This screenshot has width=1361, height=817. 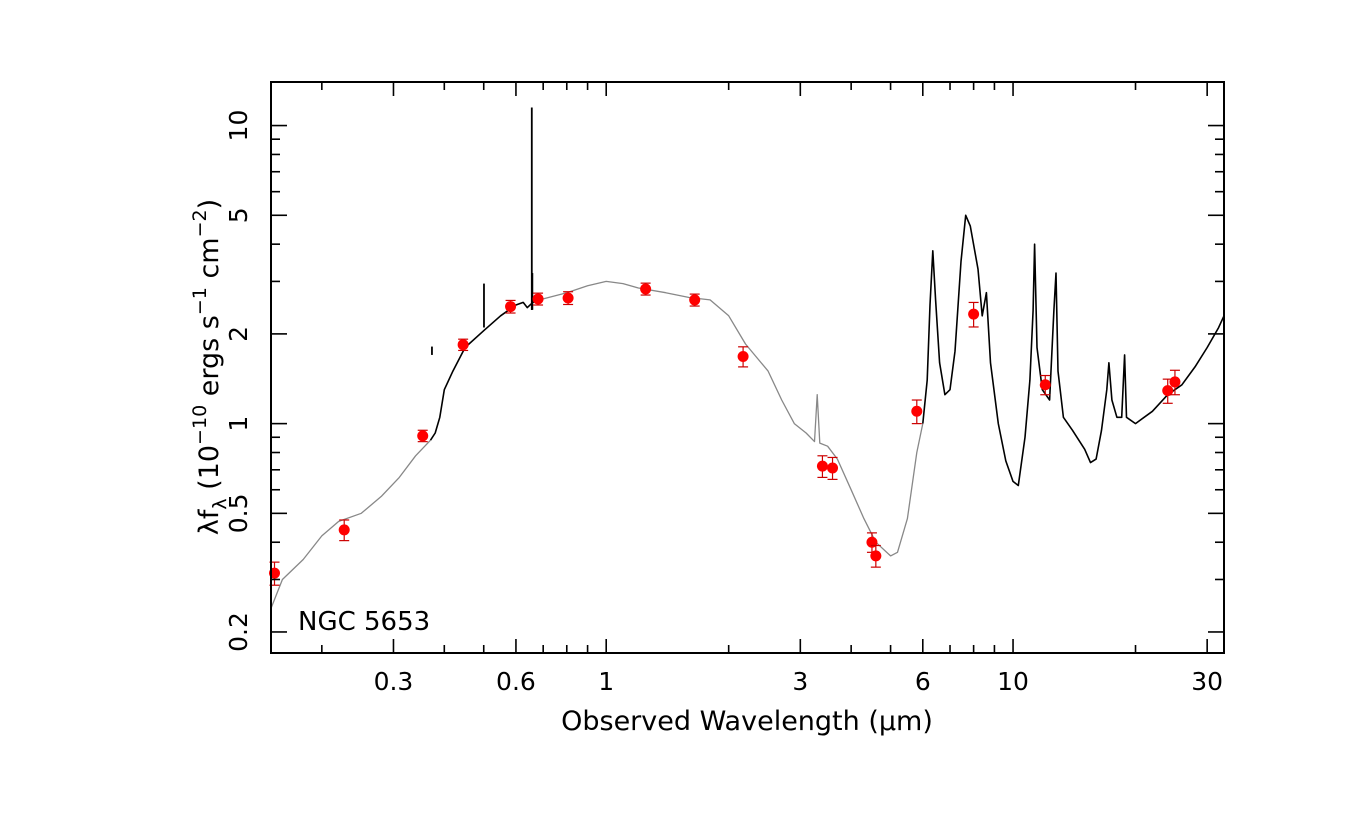 I want to click on x-tick-label: 0.6, so click(x=516, y=681).